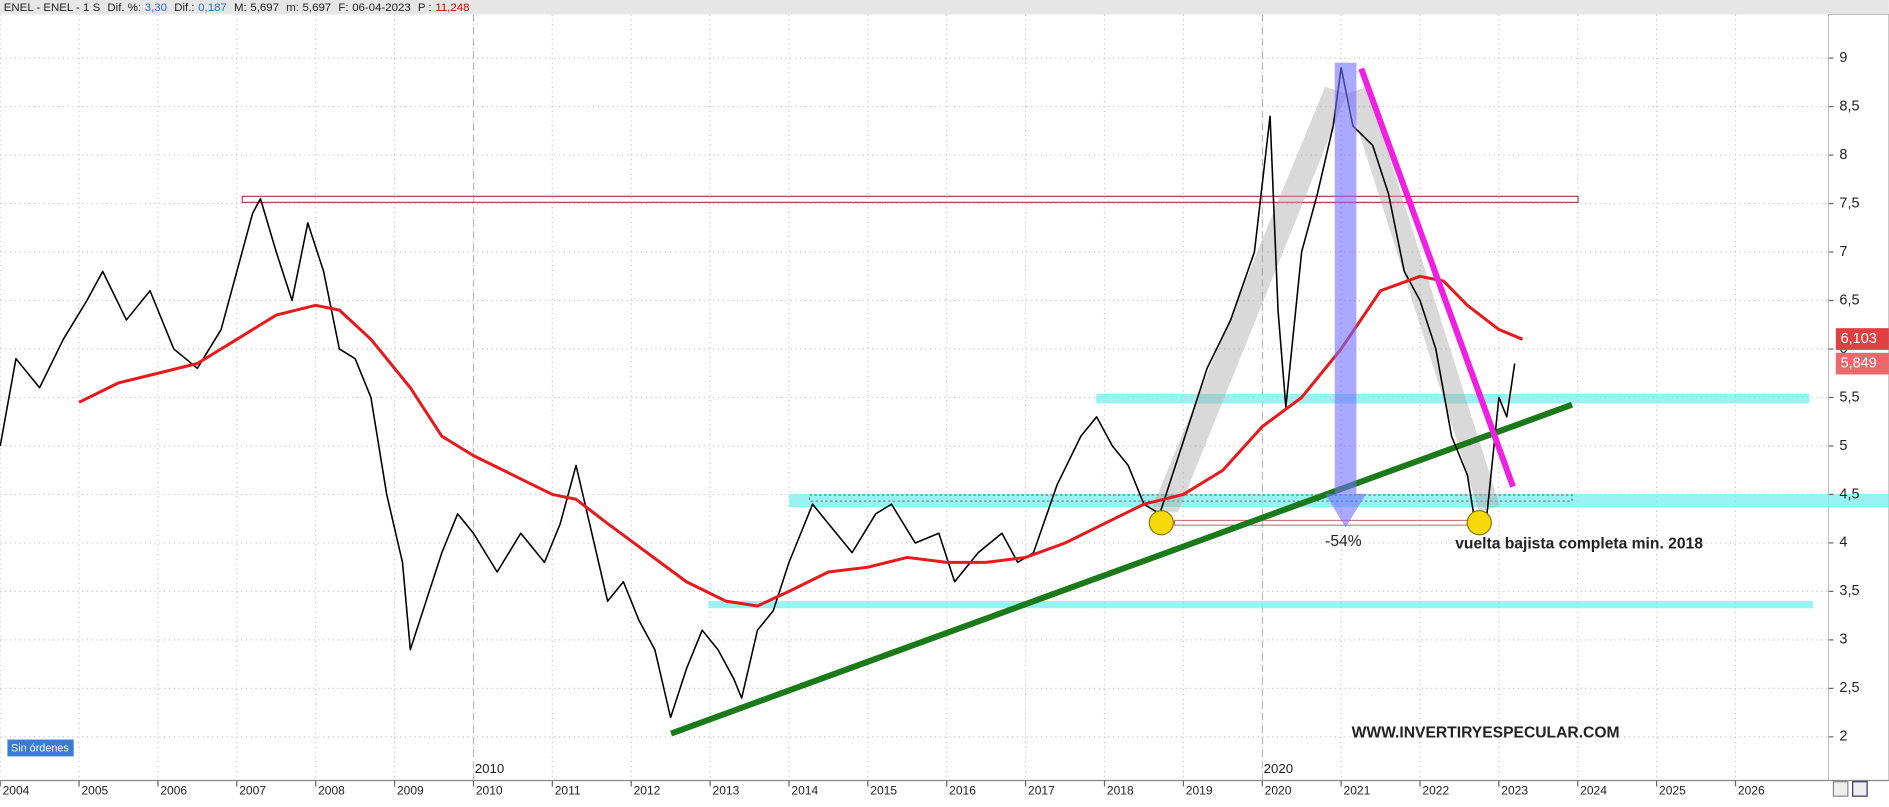 This screenshot has height=807, width=1889. I want to click on x-tick-label: 2014, so click(804, 791).